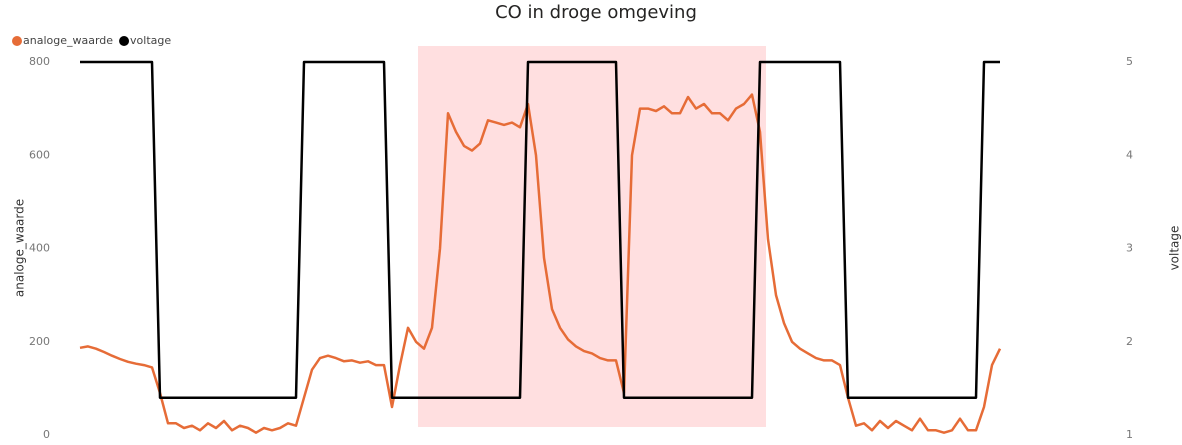 This screenshot has height=445, width=1182. What do you see at coordinates (1175, 248) in the screenshot?
I see `y2-axis-title: voltage` at bounding box center [1175, 248].